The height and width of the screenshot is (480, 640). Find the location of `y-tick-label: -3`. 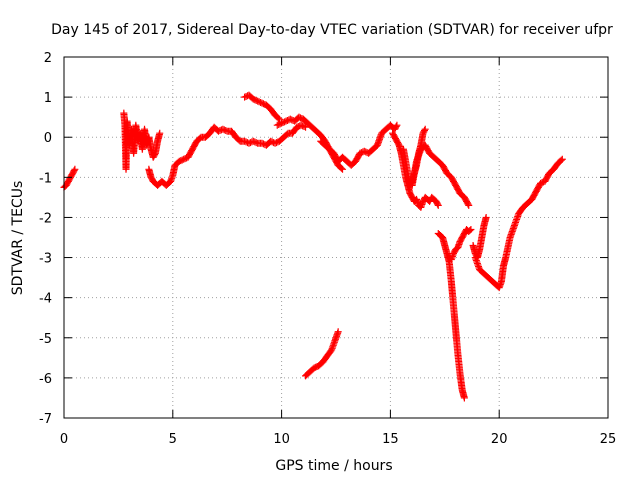

y-tick-label: -3 is located at coordinates (45, 259).